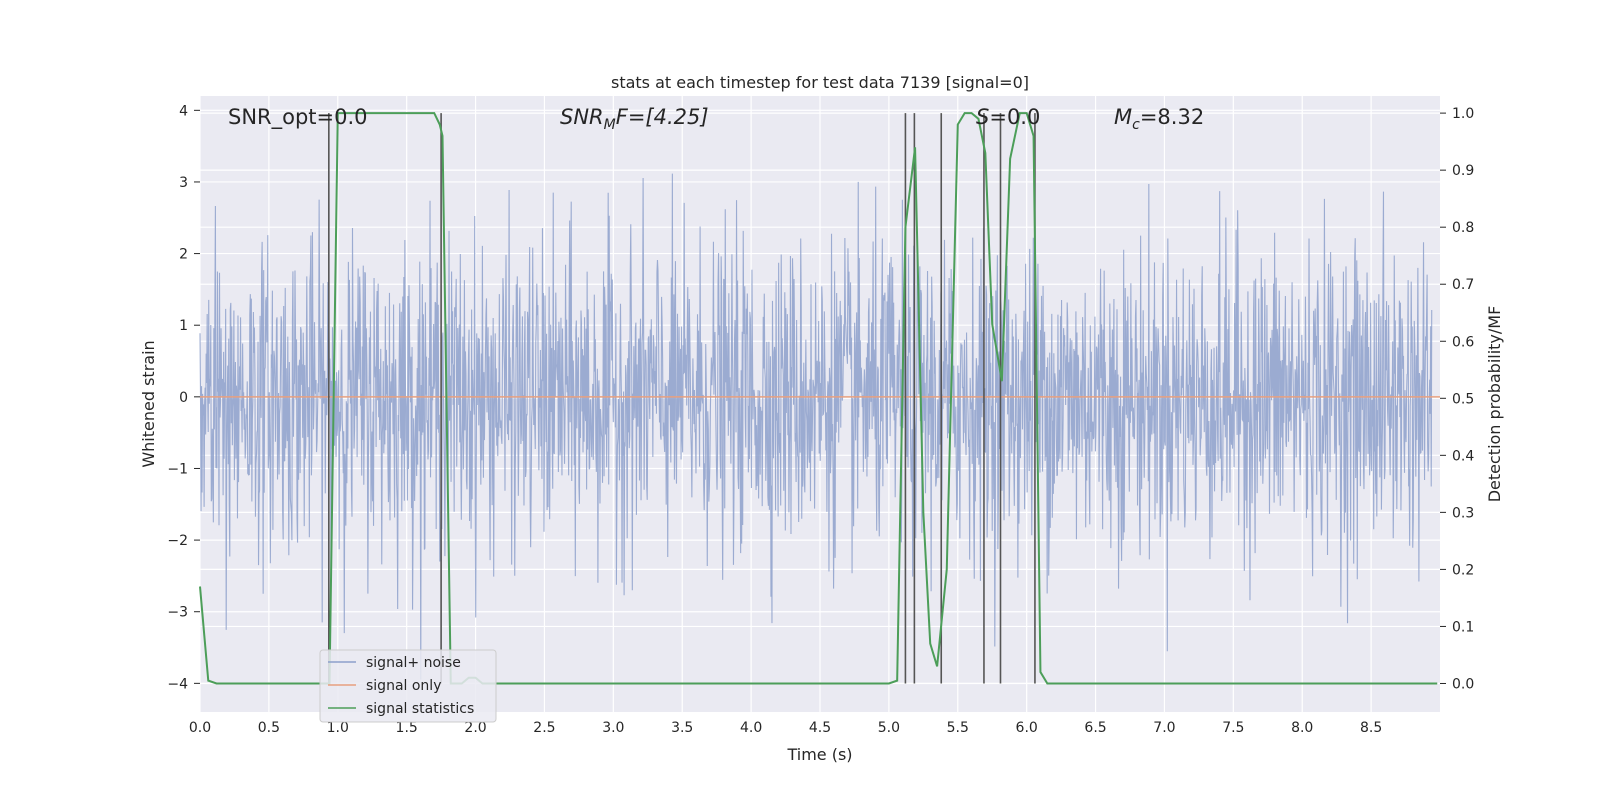  Describe the element at coordinates (1371, 728) in the screenshot. I see `x-tick-label: 8.5` at that location.